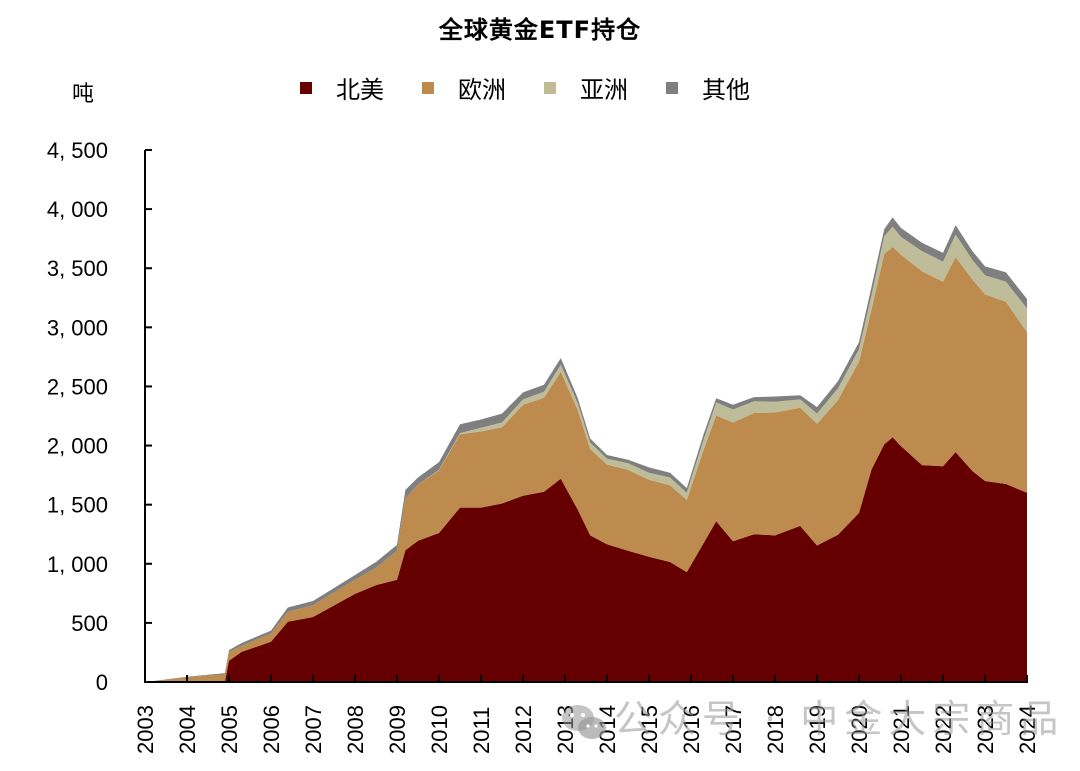 The width and height of the screenshot is (1080, 771). I want to click on legend-label: 亚洲, so click(604, 90).